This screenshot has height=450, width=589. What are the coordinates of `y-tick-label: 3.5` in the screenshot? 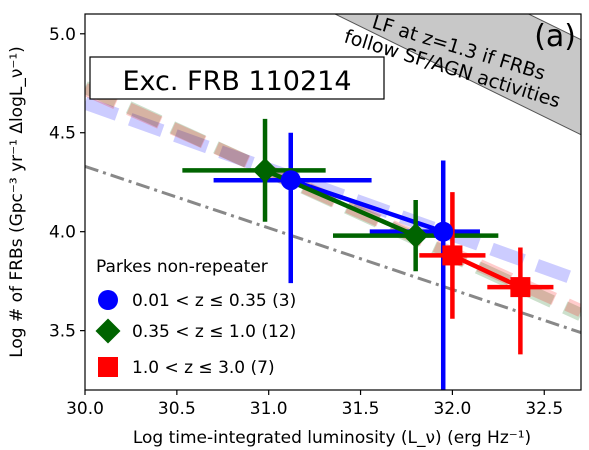 It's located at (62, 332).